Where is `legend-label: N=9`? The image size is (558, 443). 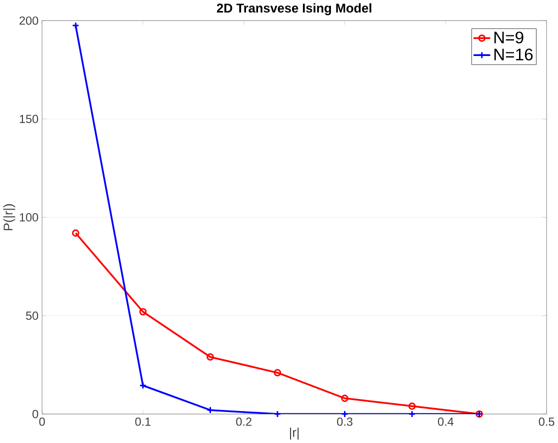 legend-label: N=9 is located at coordinates (509, 38).